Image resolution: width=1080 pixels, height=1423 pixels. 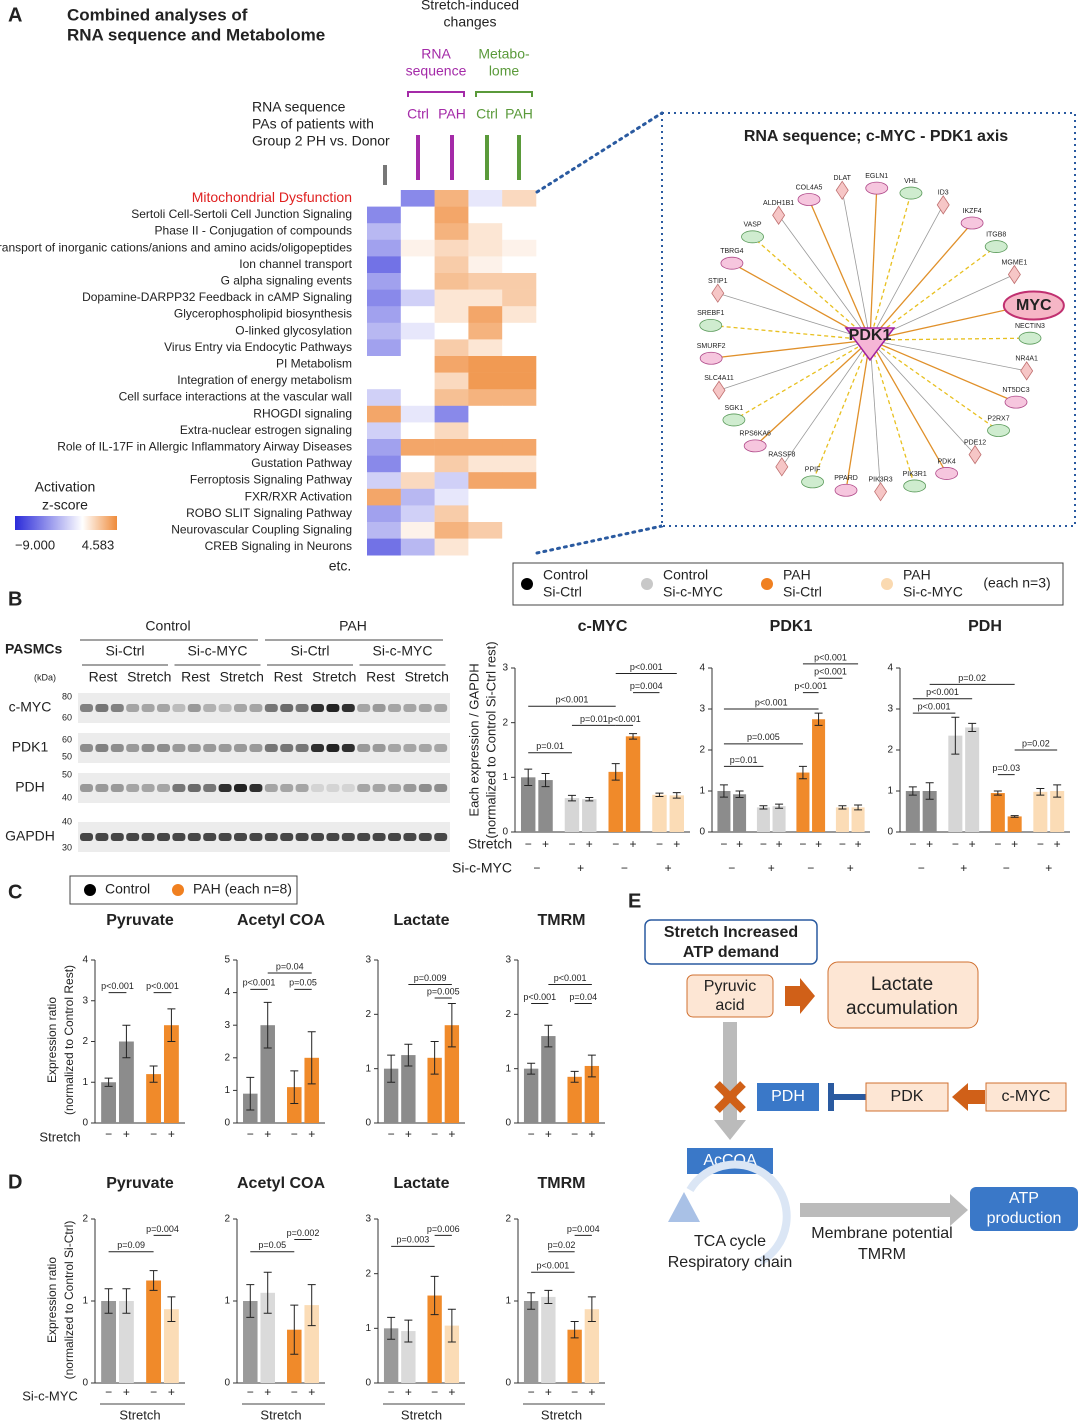 What do you see at coordinates (125, 651) in the screenshot?
I see `sirna-group: Si-Ctrl` at bounding box center [125, 651].